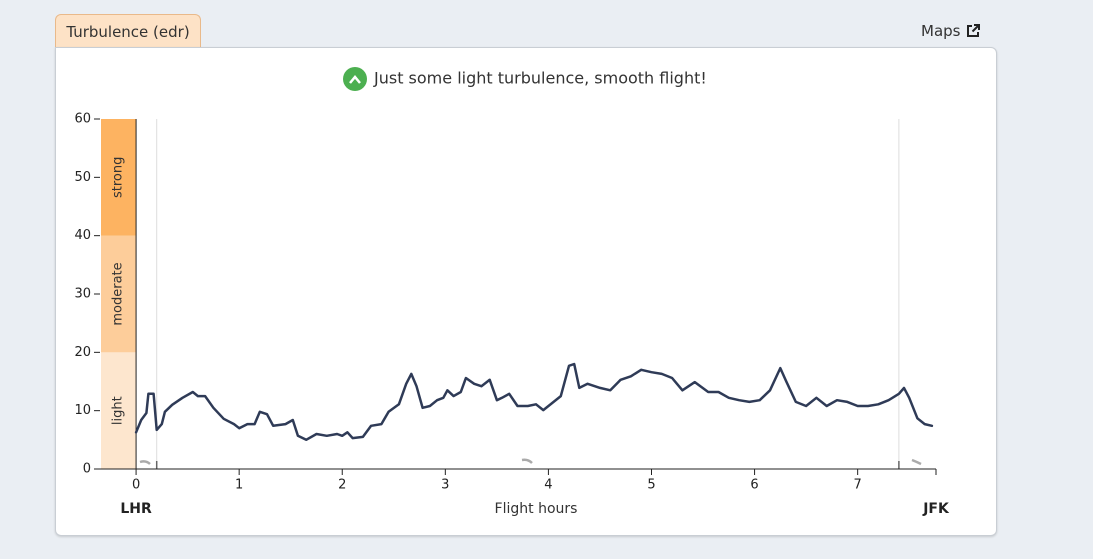 The height and width of the screenshot is (559, 1093). What do you see at coordinates (973, 31) in the screenshot?
I see `external-icon` at bounding box center [973, 31].